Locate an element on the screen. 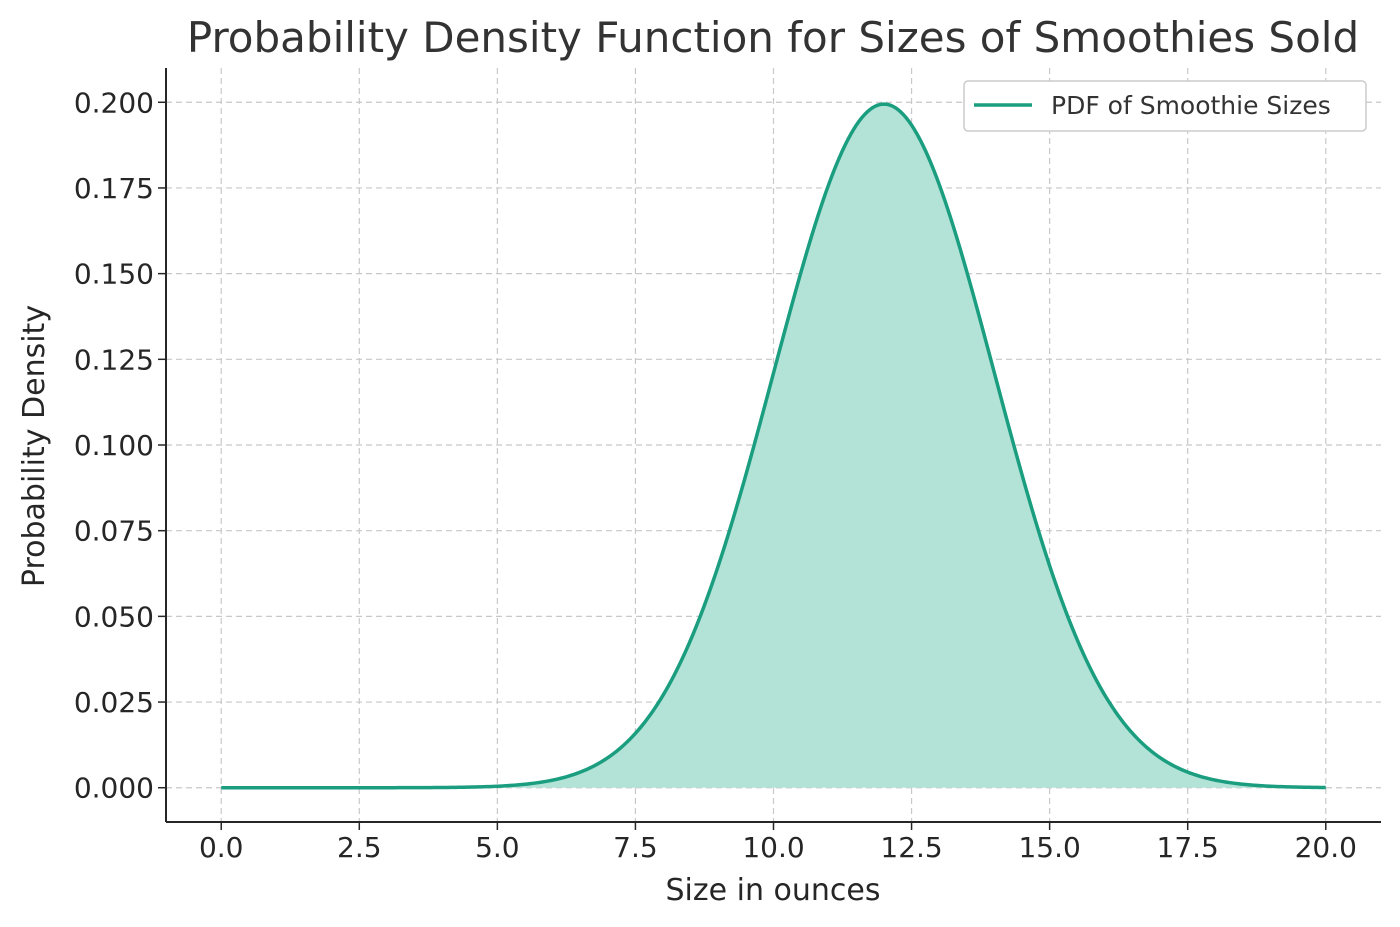 Image resolution: width=1400 pixels, height=927 pixels. x-tick-label: 10.0 is located at coordinates (773, 847).